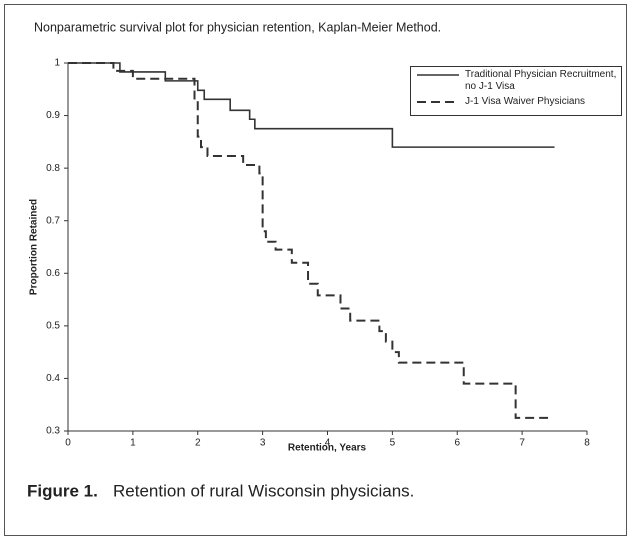 This screenshot has width=631, height=540. Describe the element at coordinates (457, 443) in the screenshot. I see `x-tick-label: 6` at that location.